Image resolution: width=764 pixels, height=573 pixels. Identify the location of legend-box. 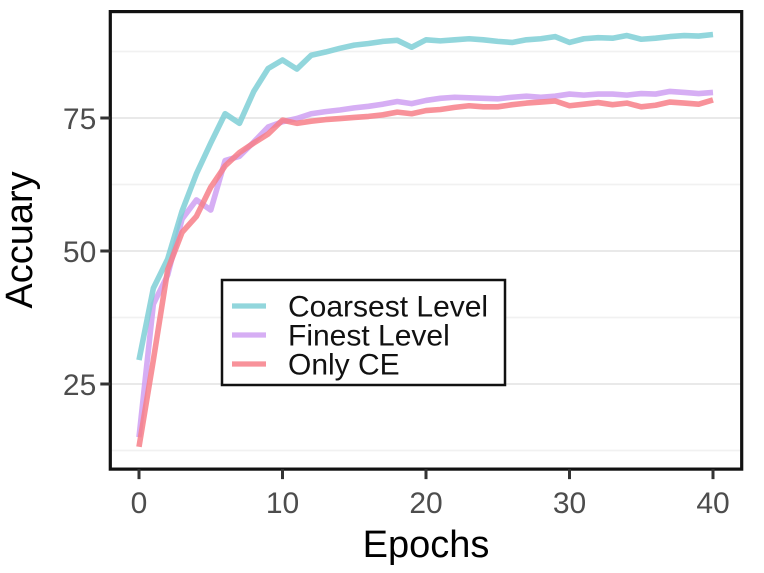
(363, 332).